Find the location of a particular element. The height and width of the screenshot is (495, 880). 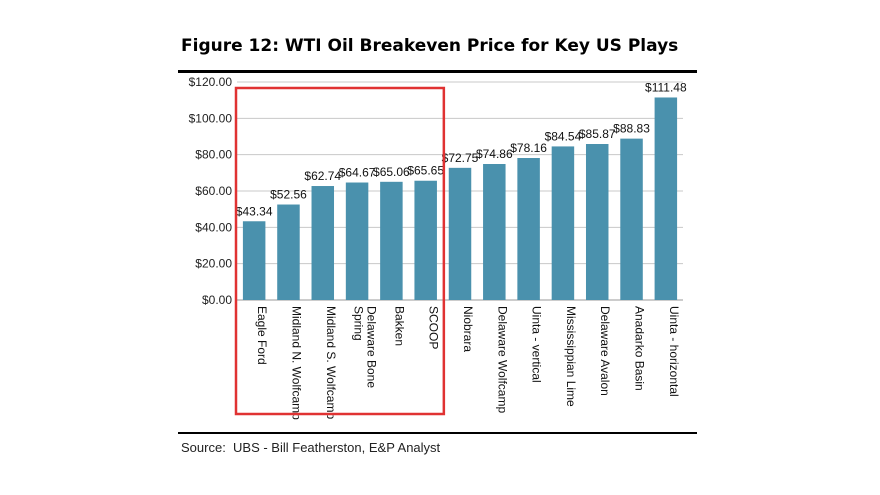

data-label: $78.16 is located at coordinates (528, 148).